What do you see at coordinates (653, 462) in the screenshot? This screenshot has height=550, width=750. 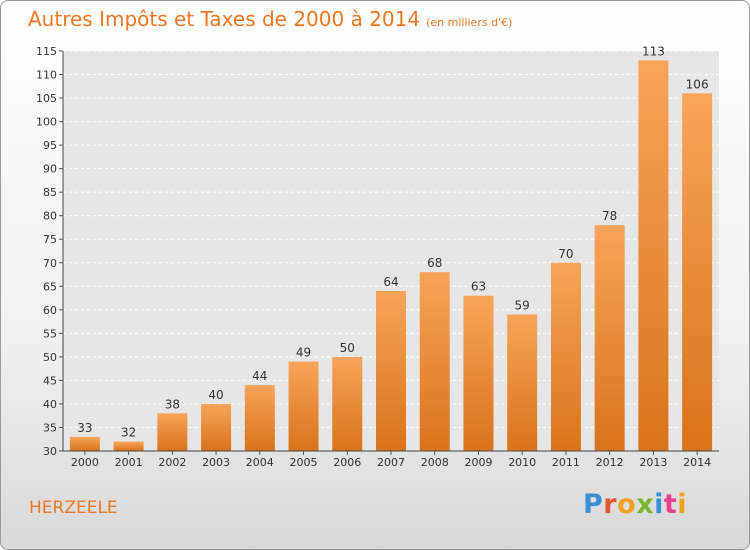 I see `x-tick-label: 2013` at bounding box center [653, 462].